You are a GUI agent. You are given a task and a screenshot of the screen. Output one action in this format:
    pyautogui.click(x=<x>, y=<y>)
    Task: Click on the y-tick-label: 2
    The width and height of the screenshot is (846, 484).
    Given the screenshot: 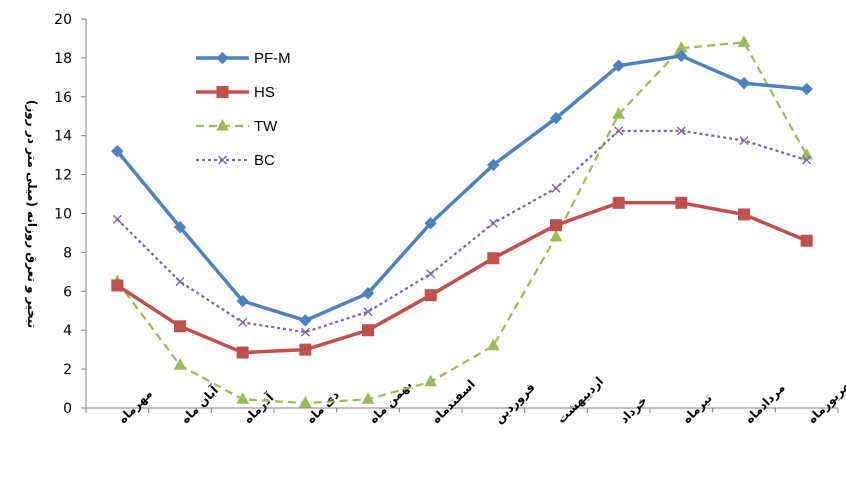 What is the action you would take?
    pyautogui.click(x=67, y=370)
    